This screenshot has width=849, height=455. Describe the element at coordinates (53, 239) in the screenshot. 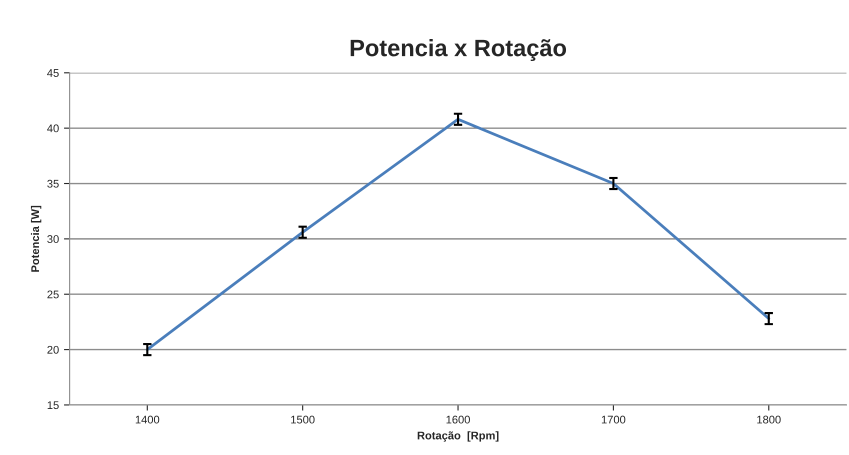

I see `y-tick-label: 30` at that location.